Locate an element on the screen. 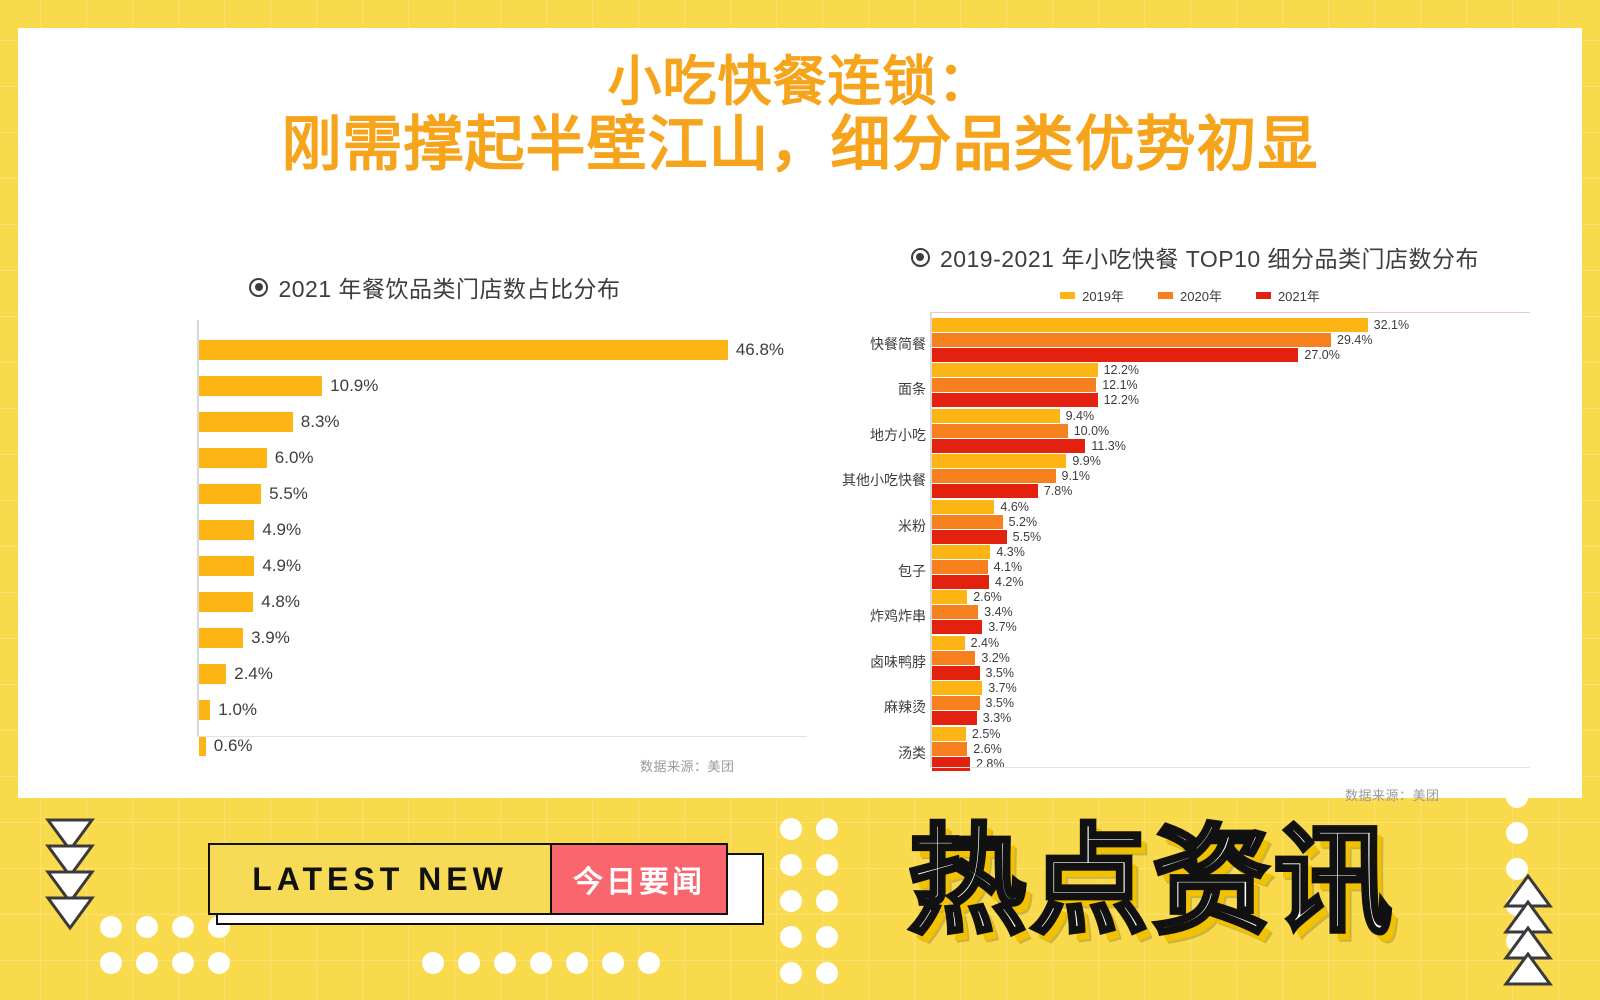 The image size is (1600, 1000). badge-main: LATEST NEW 今日要闻 is located at coordinates (468, 879).